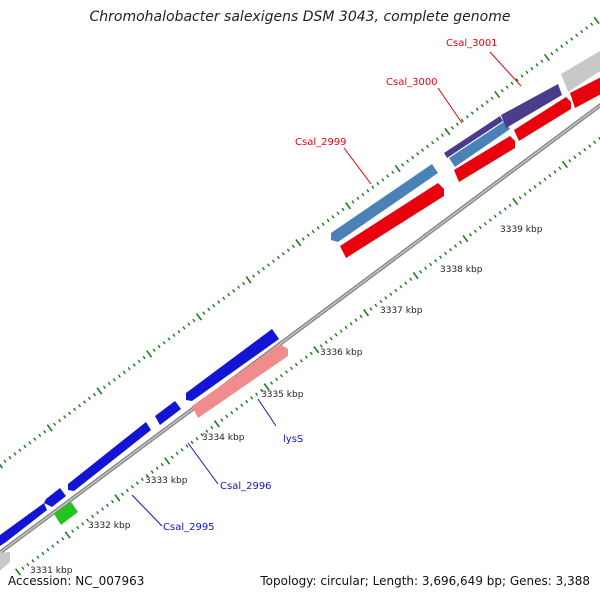 This screenshot has width=600, height=600. Describe the element at coordinates (580, 70) in the screenshot. I see `gene-grey-right` at that location.